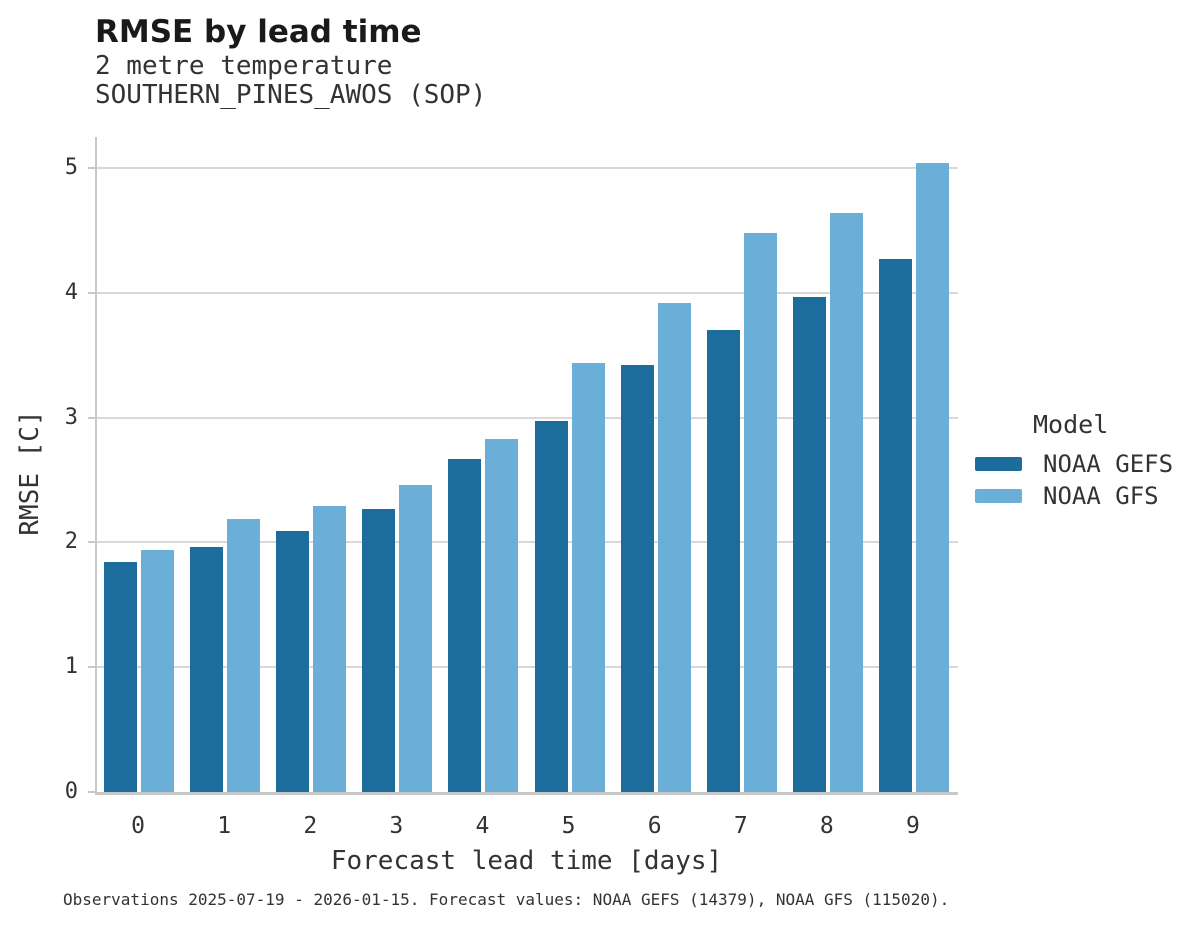  Describe the element at coordinates (71, 292) in the screenshot. I see `y-tick-label-4: 4` at that location.